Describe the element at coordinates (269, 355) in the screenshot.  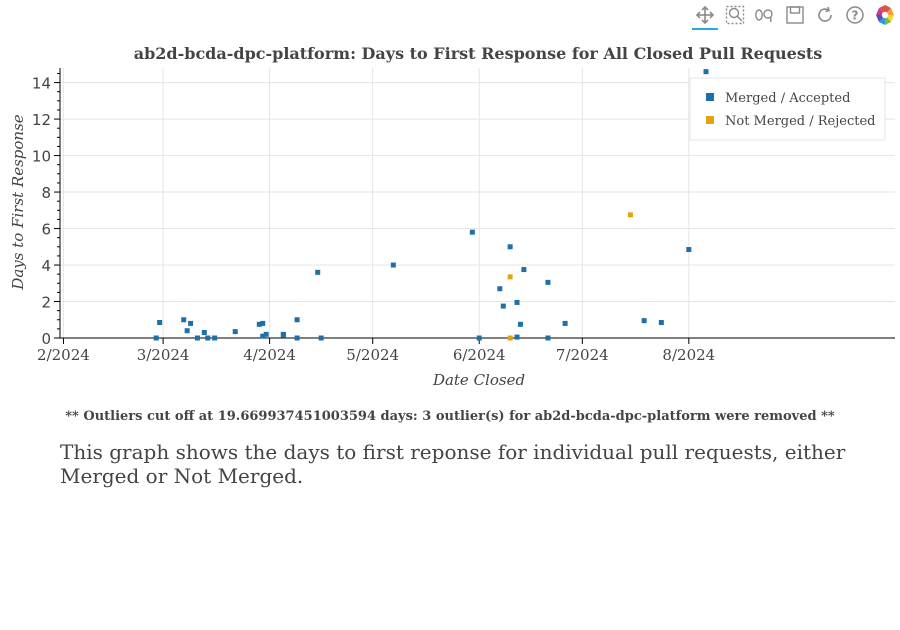
I see `x-tick-label: 4/2024` at that location.